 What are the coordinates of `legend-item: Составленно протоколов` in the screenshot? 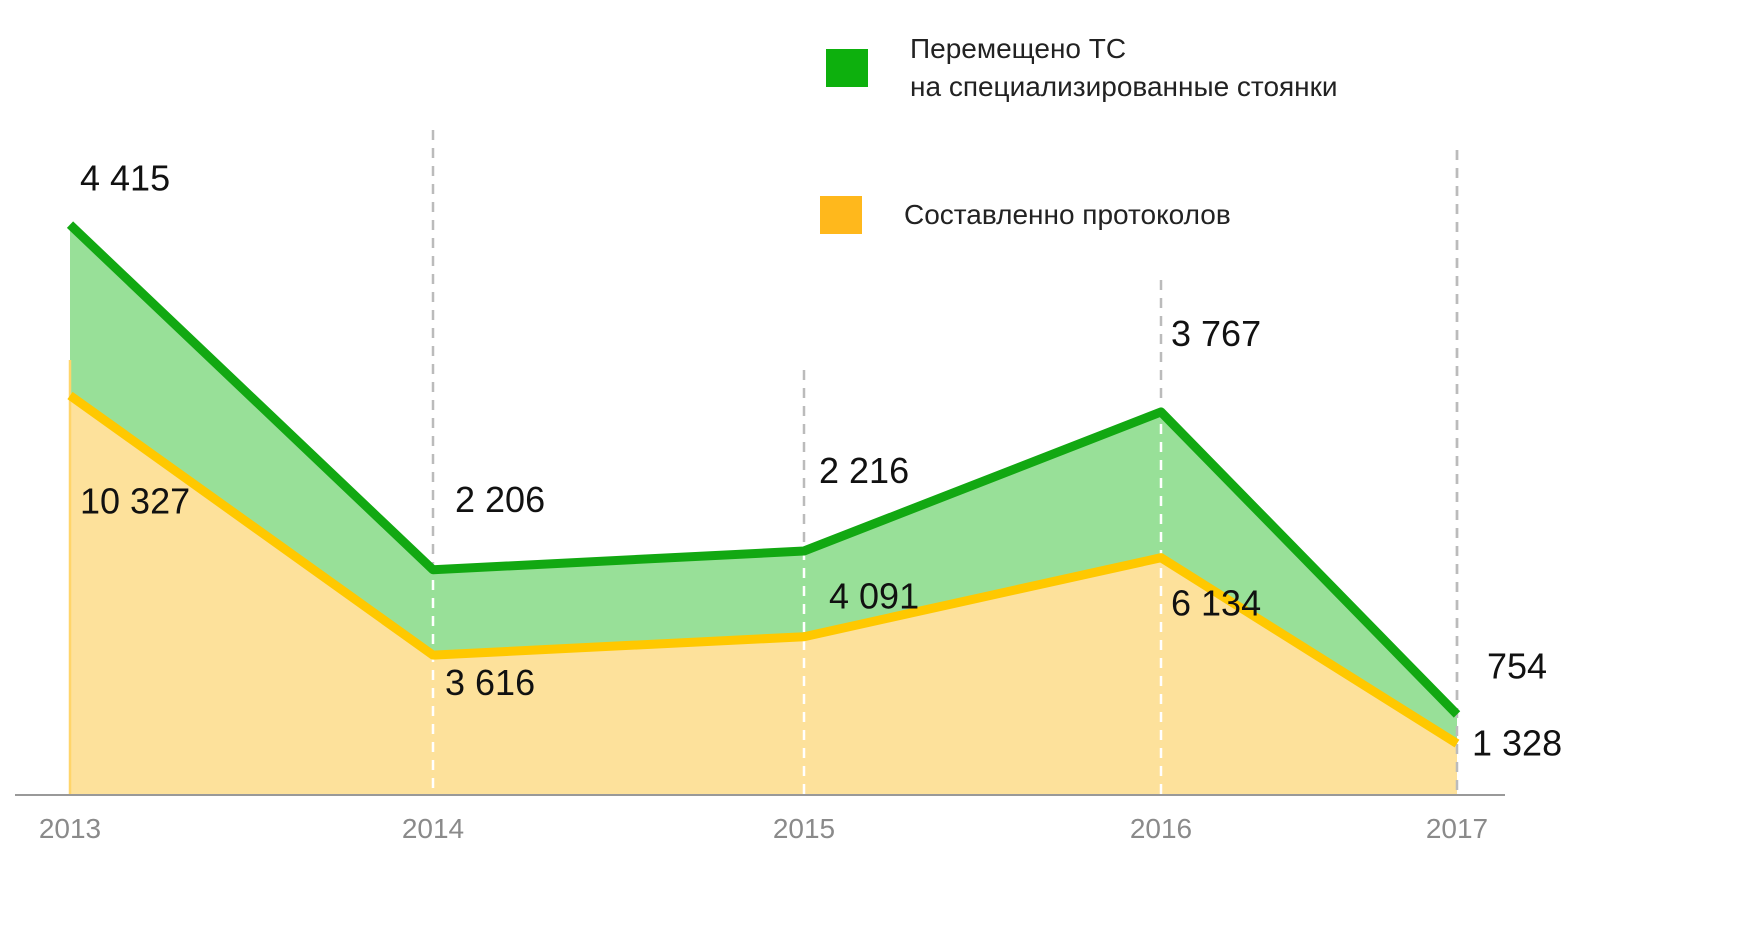 It's located at (1025, 215).